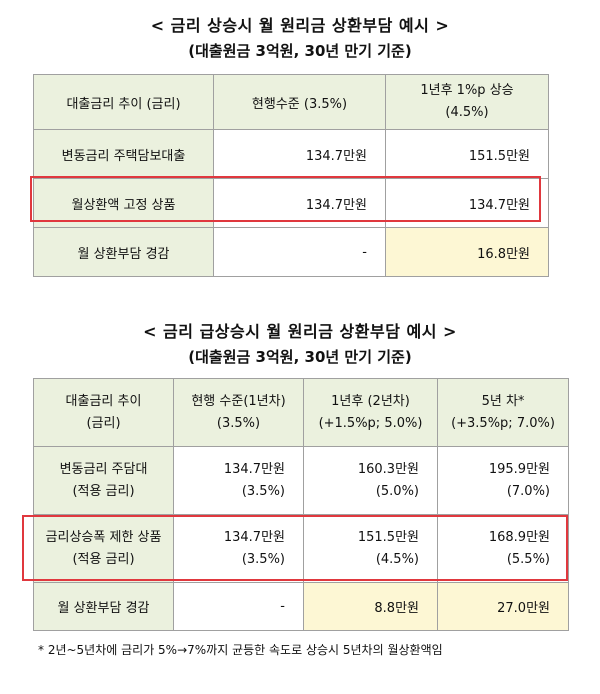  What do you see at coordinates (519, 537) in the screenshot?
I see `table2-cell-amount: 168.9만원` at bounding box center [519, 537].